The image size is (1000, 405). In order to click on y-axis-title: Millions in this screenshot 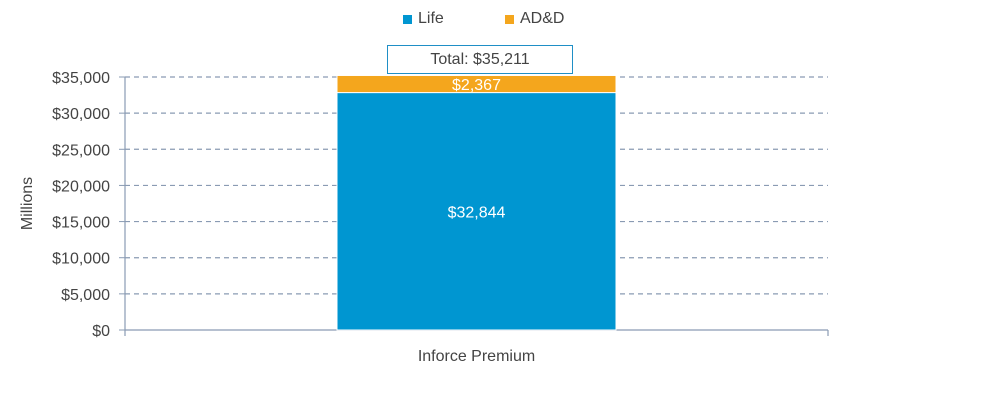, I will do `click(27, 203)`.